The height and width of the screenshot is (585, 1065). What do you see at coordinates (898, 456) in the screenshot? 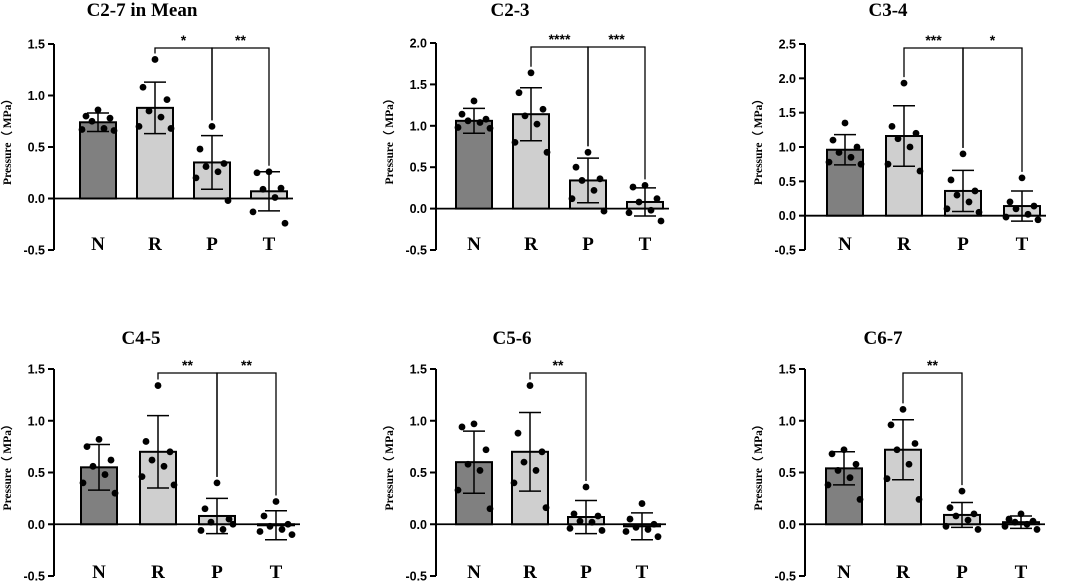
I see `panel-c6-7: C6-7 Pressure（ MPa） -0.5 0.0 0.5 1.0 1.5 N R P T **` at bounding box center [898, 456].